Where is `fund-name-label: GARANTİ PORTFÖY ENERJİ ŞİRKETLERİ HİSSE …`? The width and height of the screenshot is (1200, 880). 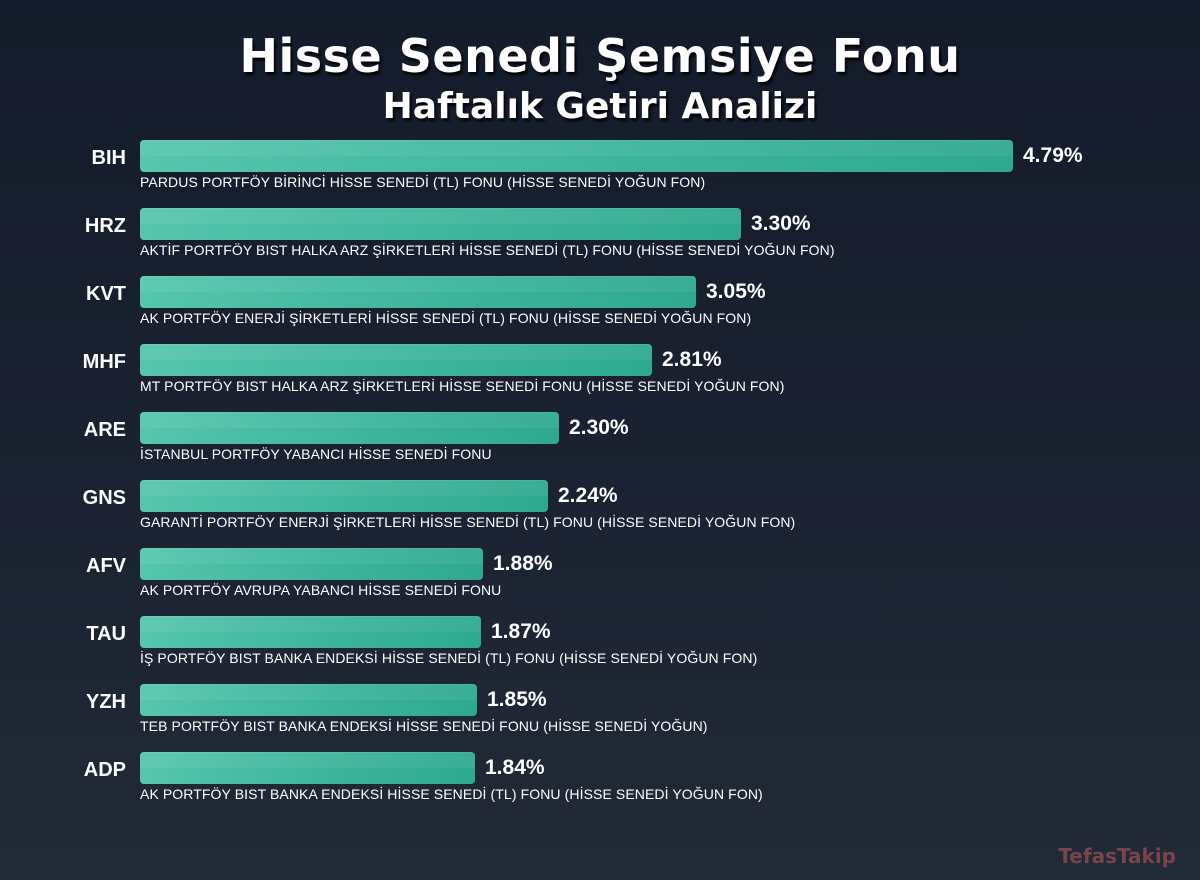 fund-name-label: GARANTİ PORTFÖY ENERJİ ŞİRKETLERİ HİSSE … is located at coordinates (468, 522).